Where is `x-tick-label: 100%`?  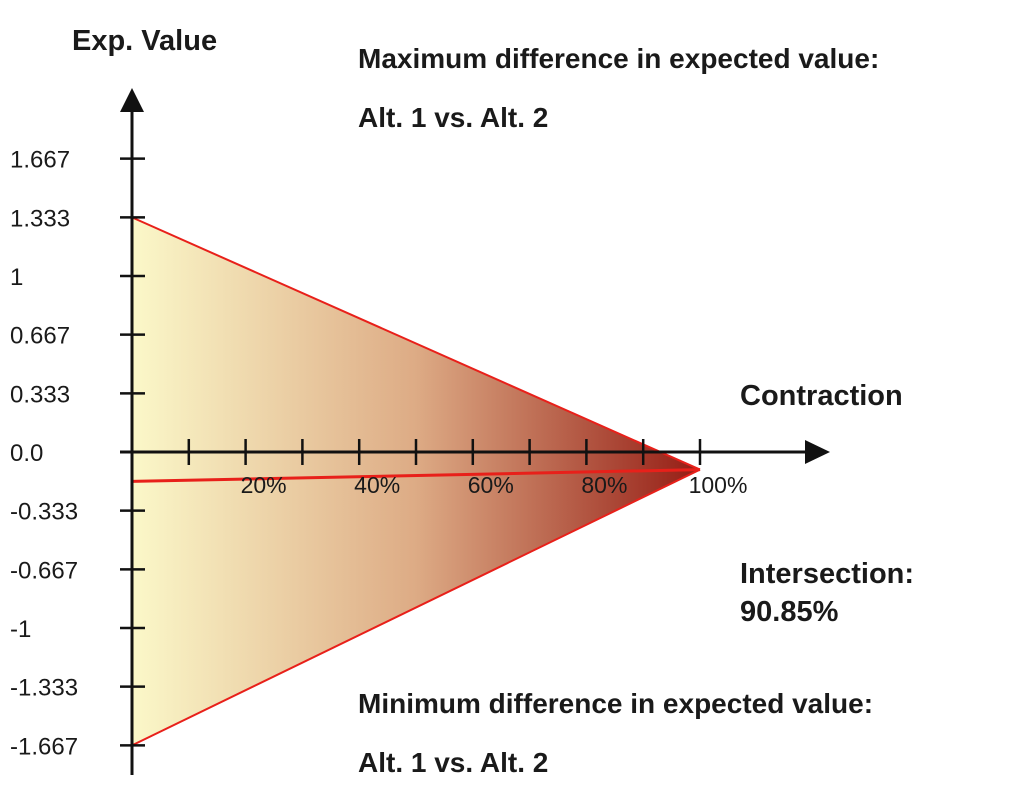 x-tick-label: 100% is located at coordinates (718, 485).